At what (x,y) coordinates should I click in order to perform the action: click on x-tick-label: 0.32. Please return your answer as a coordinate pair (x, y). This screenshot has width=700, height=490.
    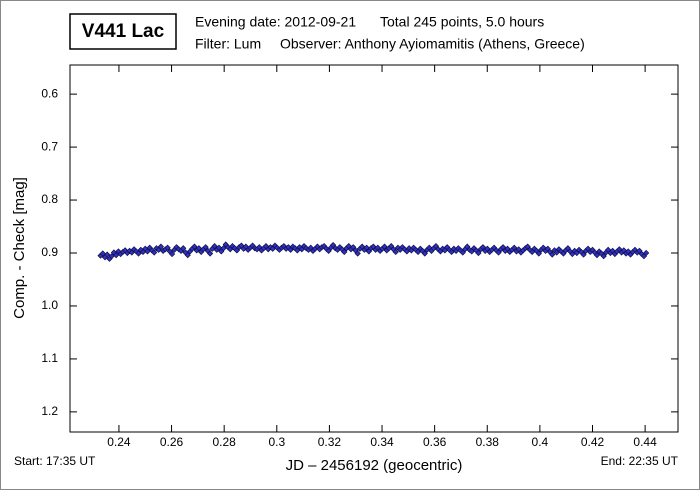
    Looking at the image, I should click on (330, 442).